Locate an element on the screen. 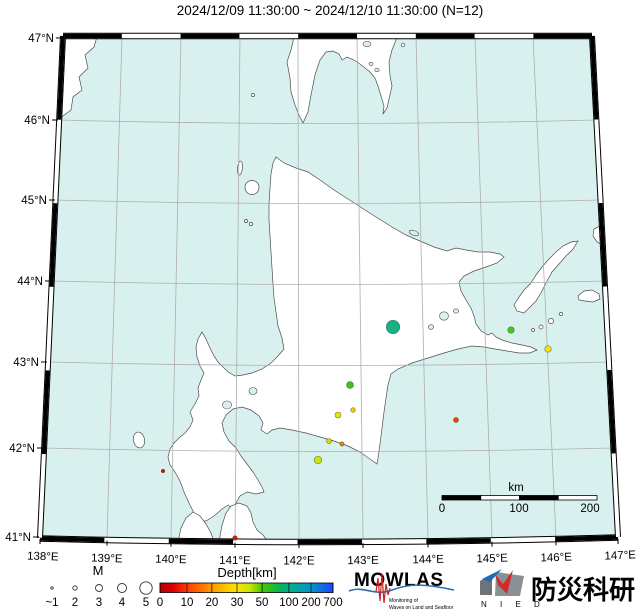 The height and width of the screenshot is (611, 636). depth-tick-label: 0 is located at coordinates (160, 603).